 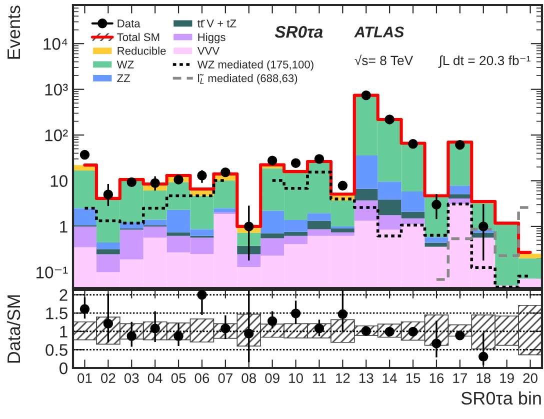 I want to click on x-tick-label: 18, so click(x=483, y=378).